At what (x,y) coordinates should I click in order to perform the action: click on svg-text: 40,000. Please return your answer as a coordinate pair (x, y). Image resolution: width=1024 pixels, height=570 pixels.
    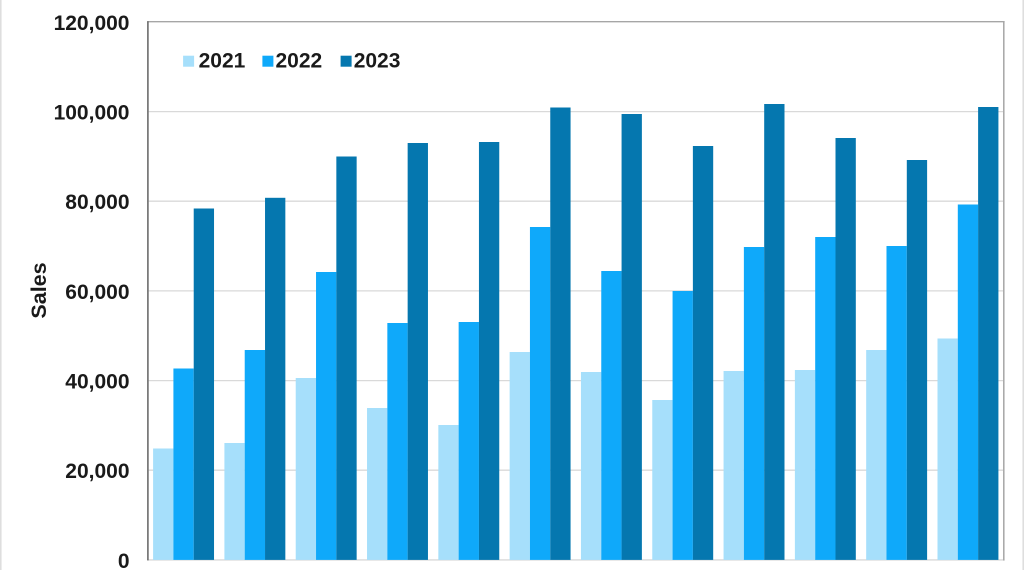
    Looking at the image, I should click on (97, 382).